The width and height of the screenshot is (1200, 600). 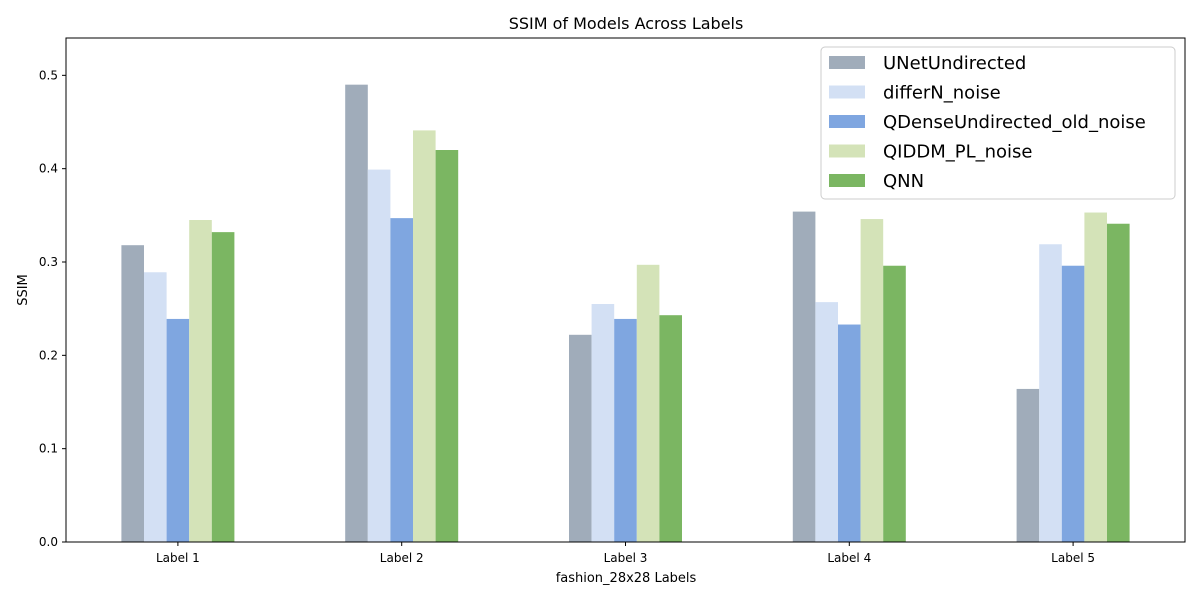 What do you see at coordinates (48, 169) in the screenshot?
I see `y-tick-label: 0.4` at bounding box center [48, 169].